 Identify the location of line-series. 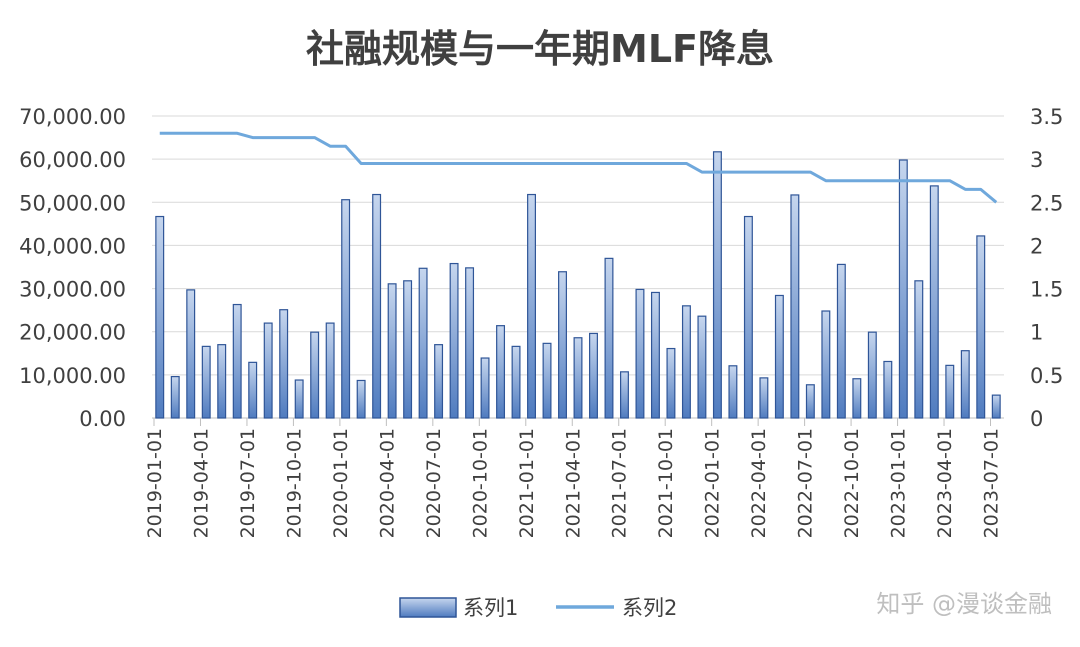
(578, 167).